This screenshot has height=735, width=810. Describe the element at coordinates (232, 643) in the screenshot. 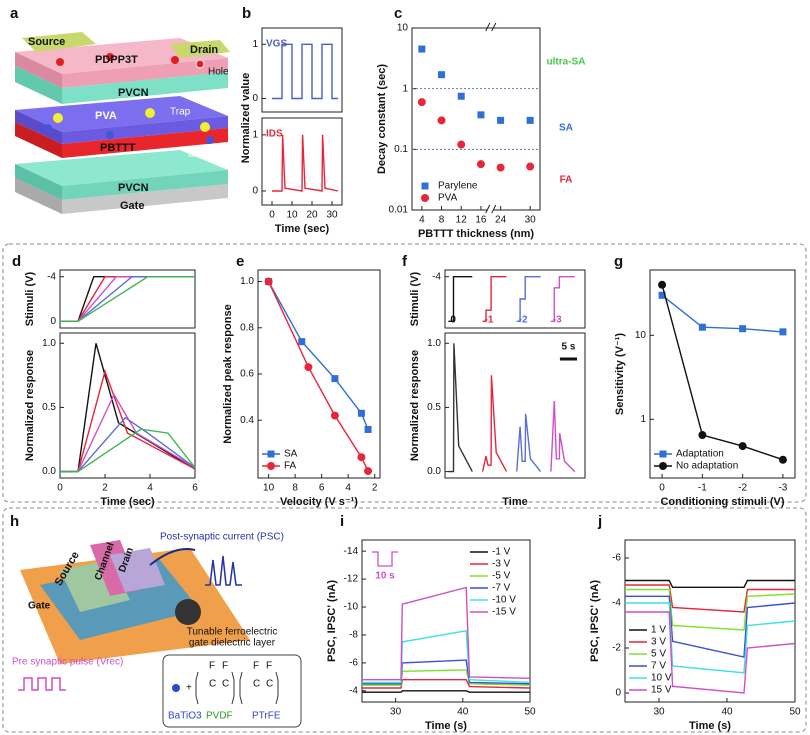

I see `annotation: gate dielectric layer` at that location.